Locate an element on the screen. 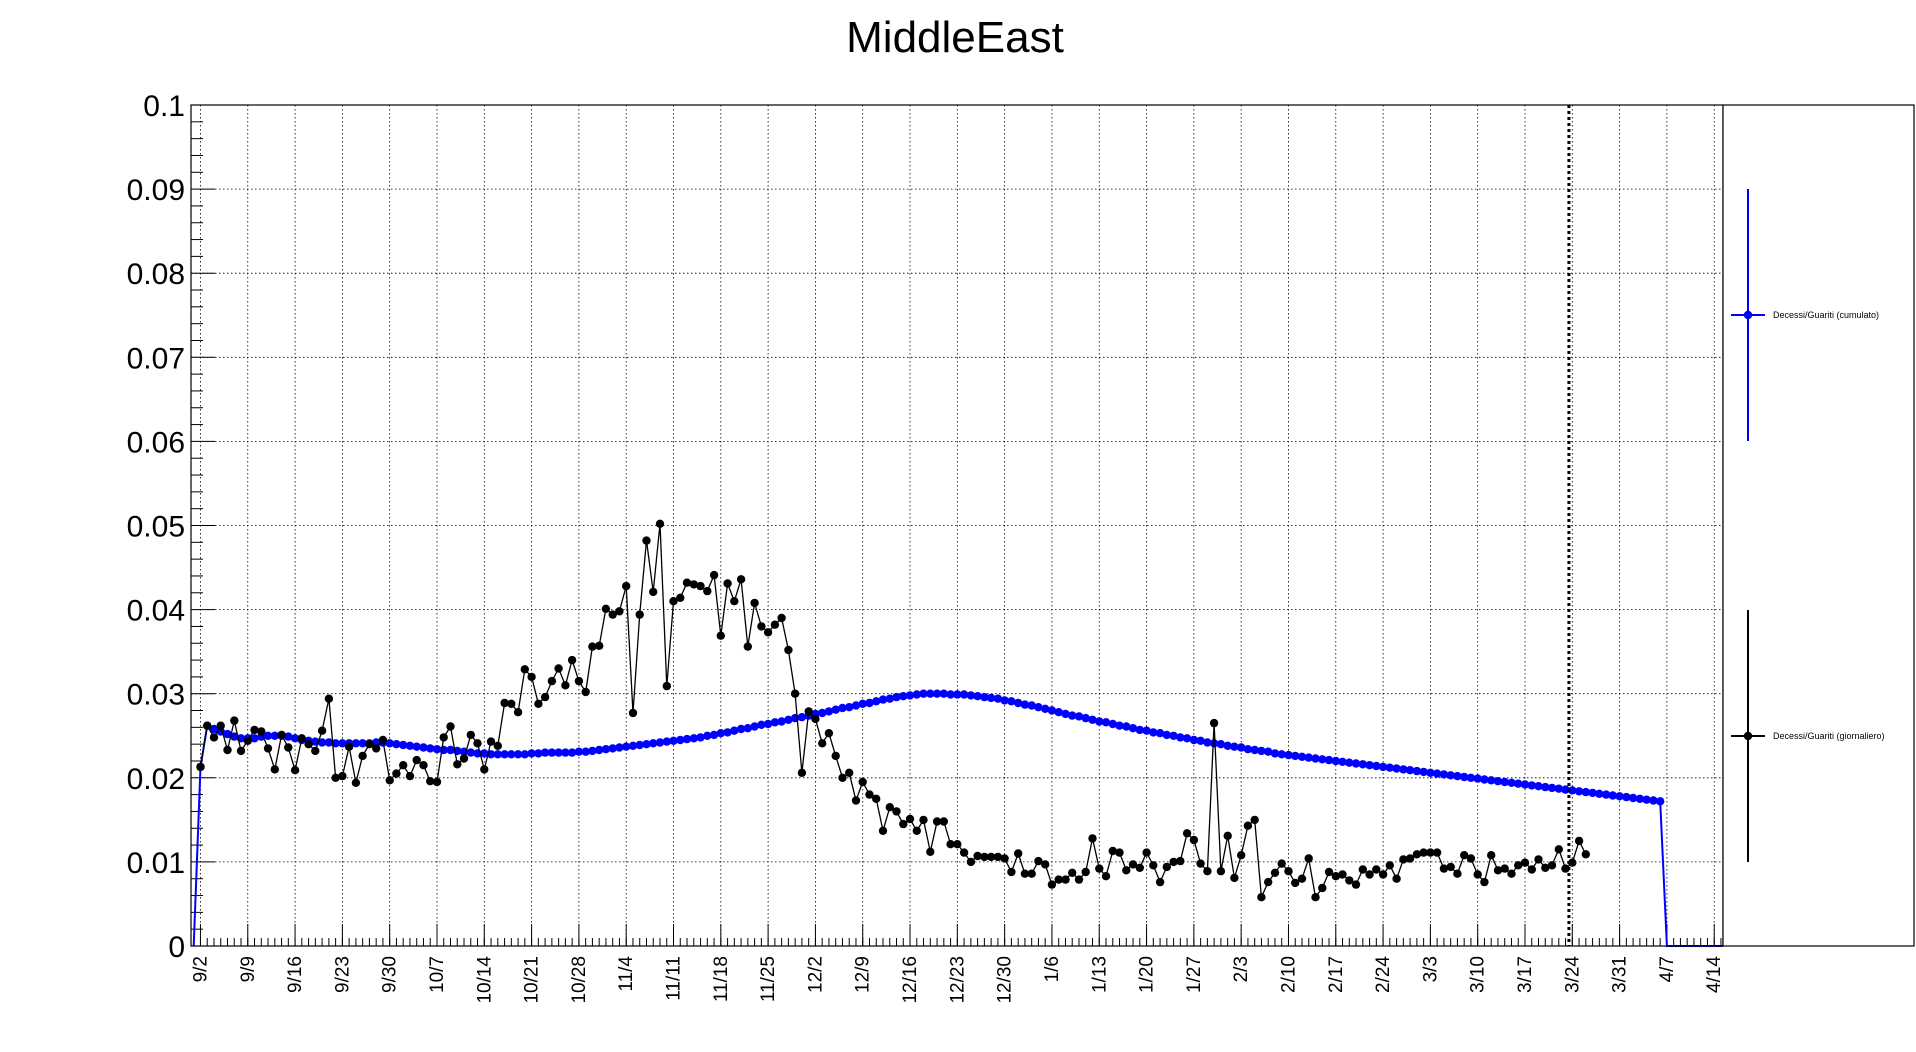  y-tick-label: 0.02 is located at coordinates (156, 779).